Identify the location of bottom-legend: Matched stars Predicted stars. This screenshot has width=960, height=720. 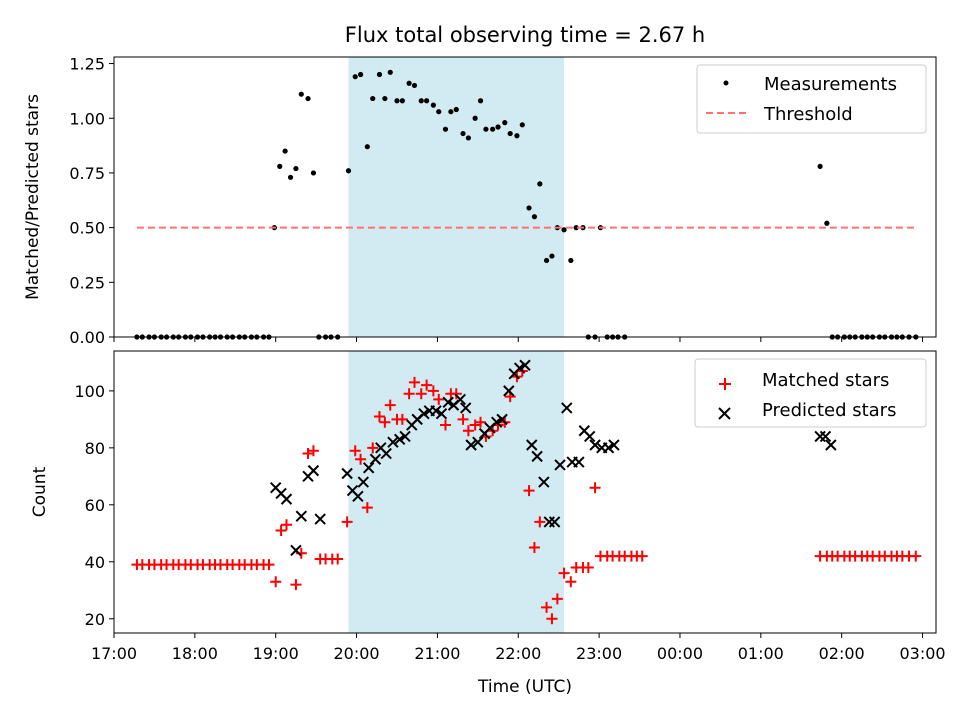
(810, 393).